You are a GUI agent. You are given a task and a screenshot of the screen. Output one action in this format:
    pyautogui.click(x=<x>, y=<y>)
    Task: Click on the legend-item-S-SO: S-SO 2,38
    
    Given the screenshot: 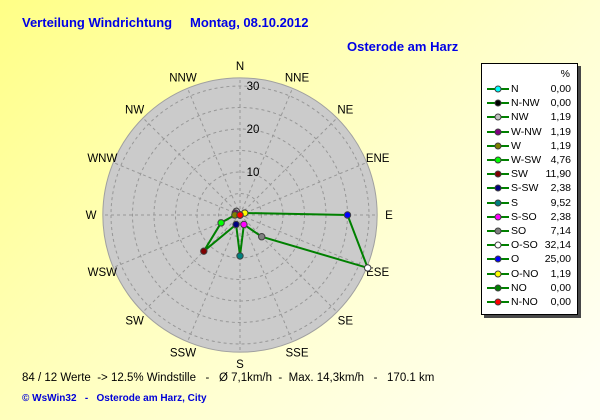 What is the action you would take?
    pyautogui.click(x=529, y=217)
    